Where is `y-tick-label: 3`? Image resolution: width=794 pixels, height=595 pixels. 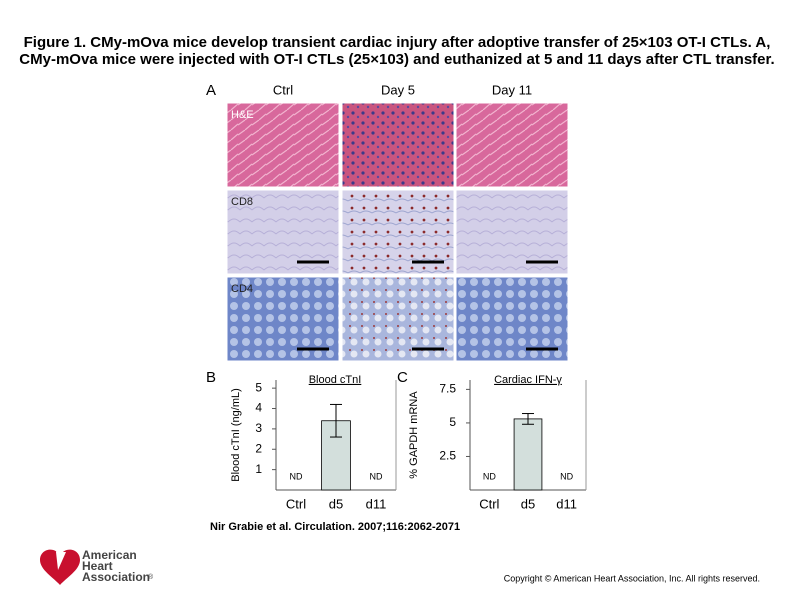
y-tick-label: 3 is located at coordinates (258, 428).